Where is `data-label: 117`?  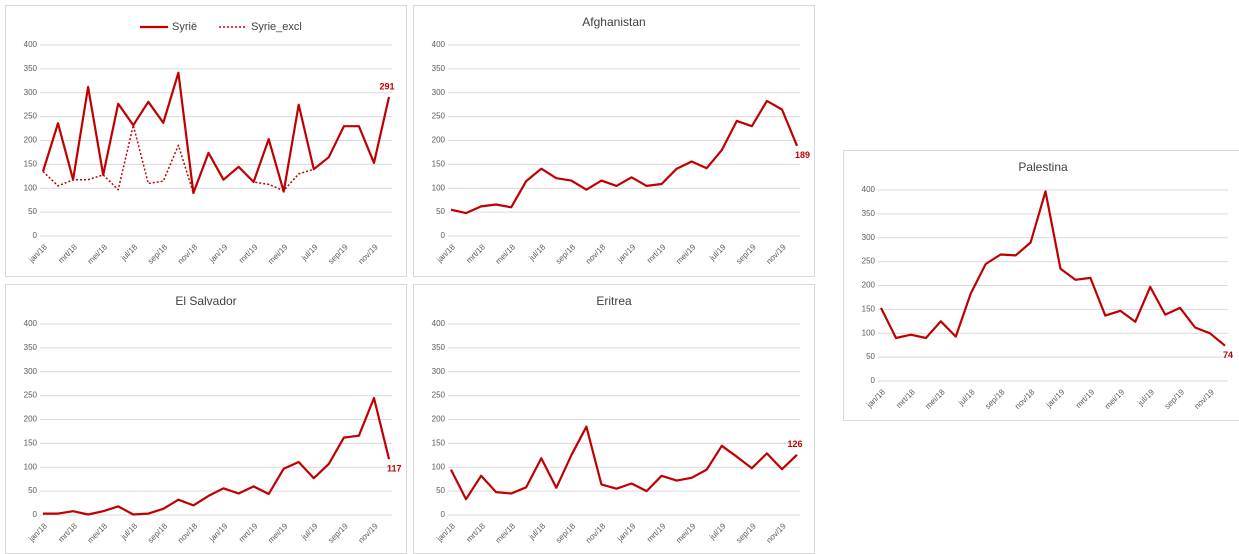
data-label: 117 is located at coordinates (394, 469).